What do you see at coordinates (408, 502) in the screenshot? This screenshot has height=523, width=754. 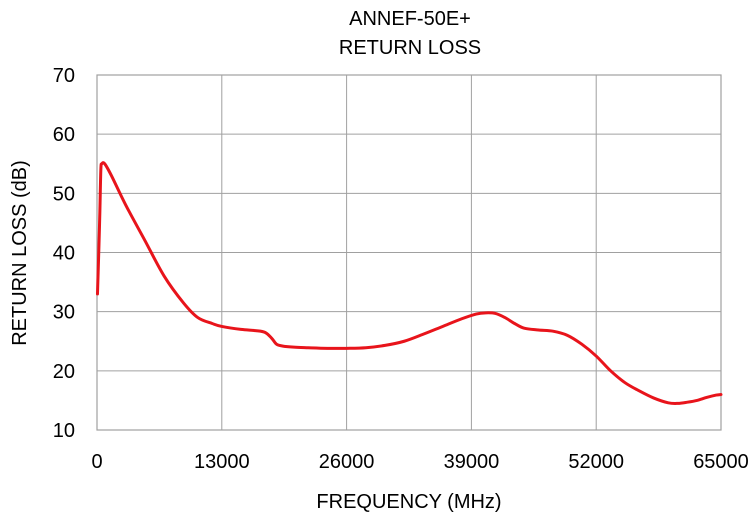 I see `x-axis-label: FREQUENCY (MHz)` at bounding box center [408, 502].